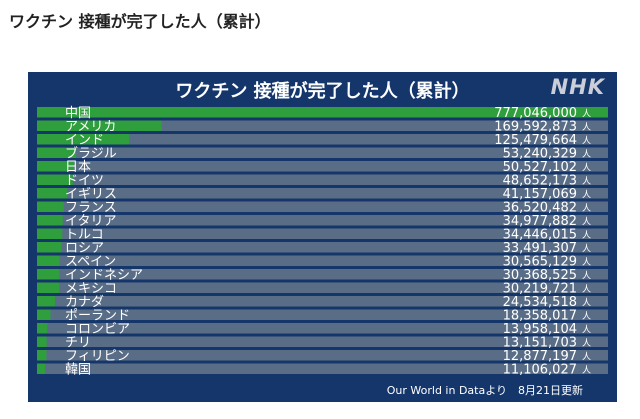 This screenshot has width=640, height=419. What do you see at coordinates (91, 289) in the screenshot?
I see `category-label: メキシコ` at bounding box center [91, 289].